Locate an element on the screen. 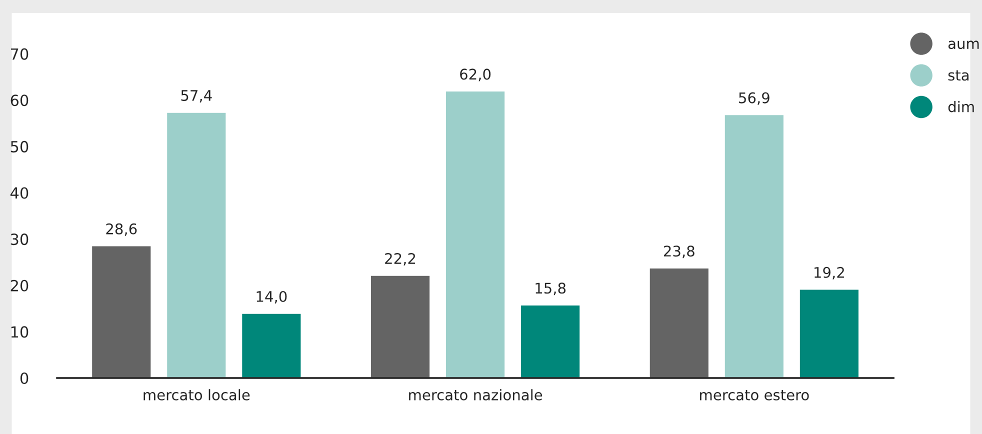  y-tick-label: 60 is located at coordinates (19, 100).